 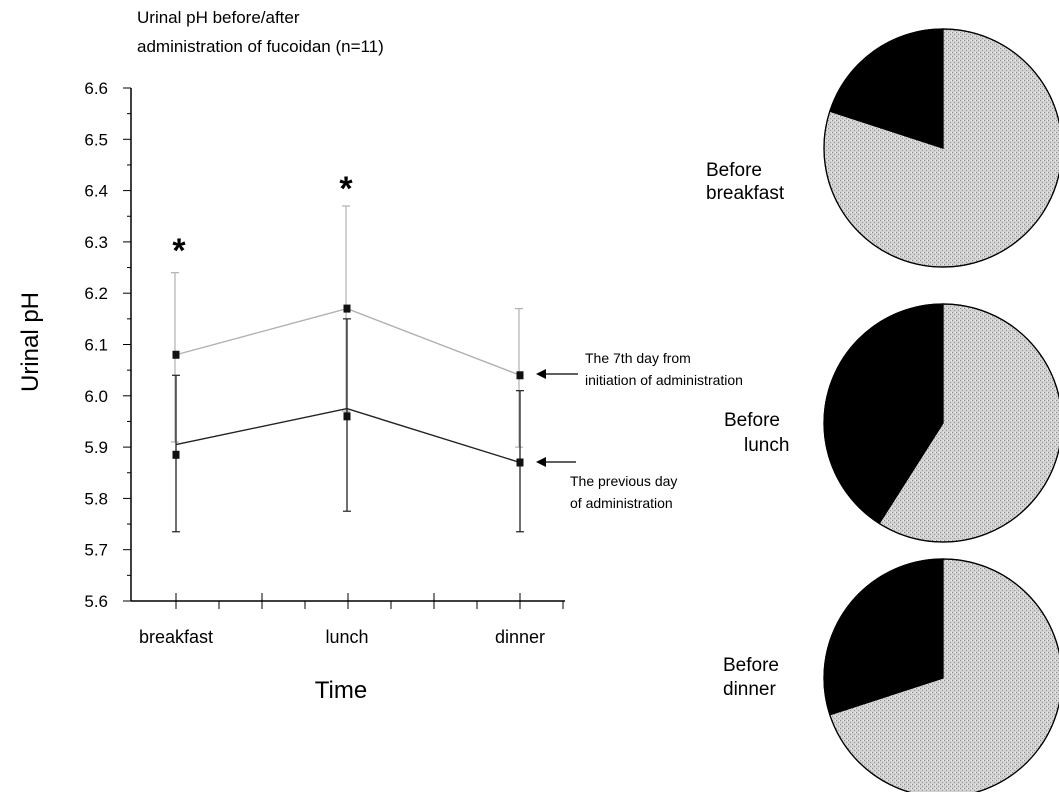 What do you see at coordinates (346, 189) in the screenshot?
I see `significance-marker-lunch: *` at bounding box center [346, 189].